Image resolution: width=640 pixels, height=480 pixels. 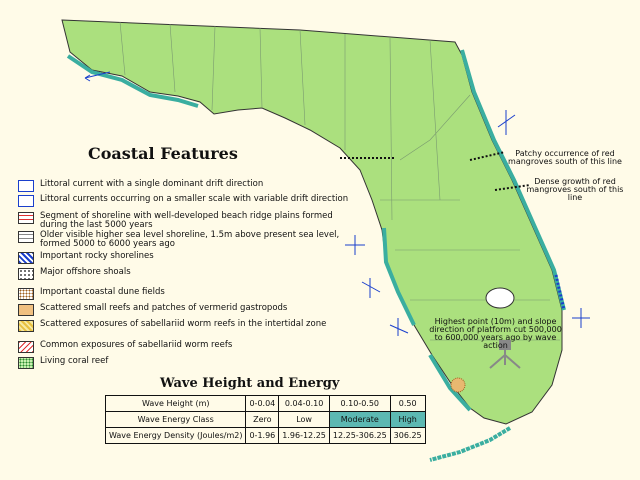 What do you see at coordinates (85, 272) in the screenshot?
I see `legend-label: Major offshore shoals` at bounding box center [85, 272].